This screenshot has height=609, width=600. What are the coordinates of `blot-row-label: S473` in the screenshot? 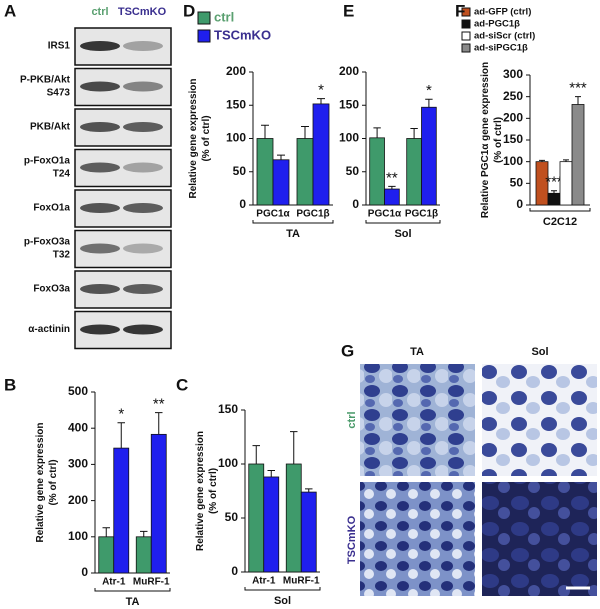 It's located at (59, 93).